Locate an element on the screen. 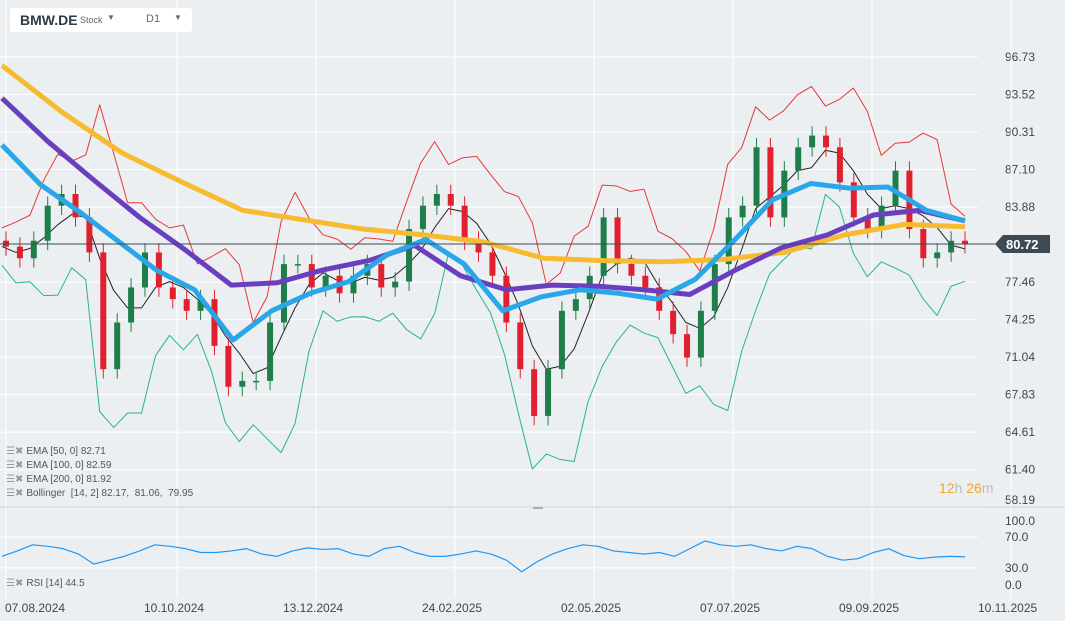 The width and height of the screenshot is (1065, 621). legend-ema200: ☰✖ EMA [200, 0] 81.92 is located at coordinates (58, 479).